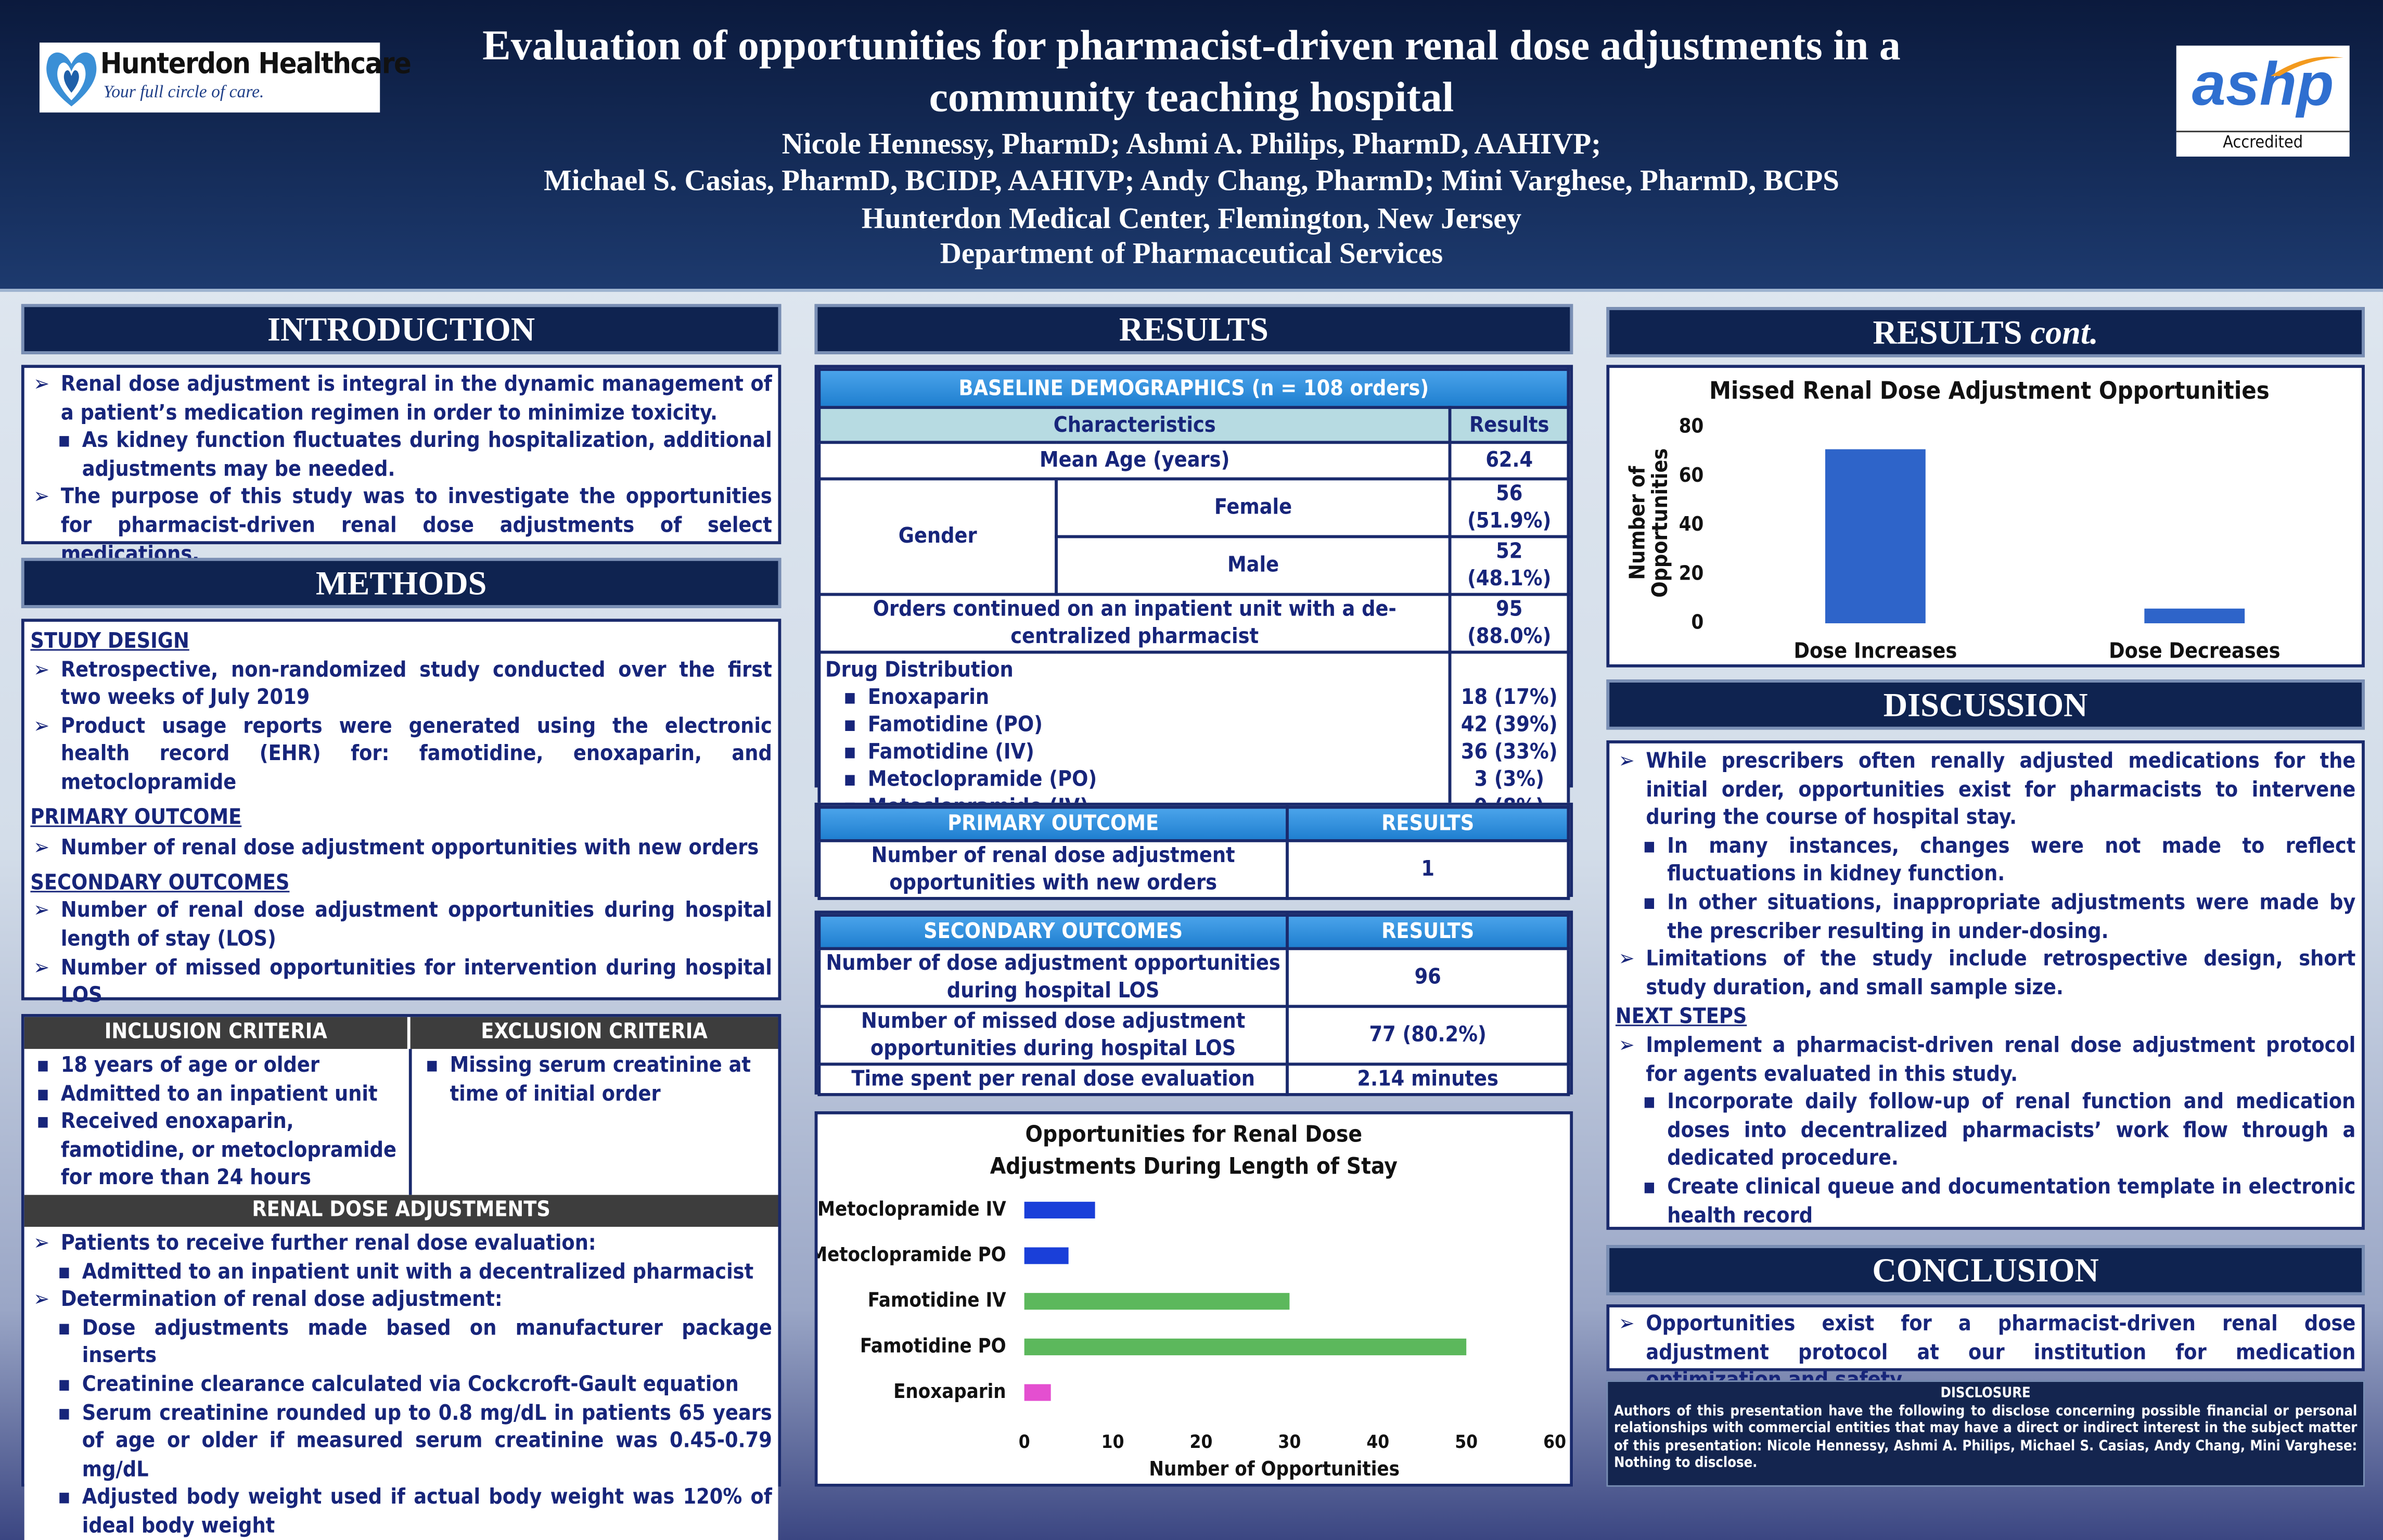 This screenshot has width=2383, height=1540. I want to click on divider, so click(410, 1122).